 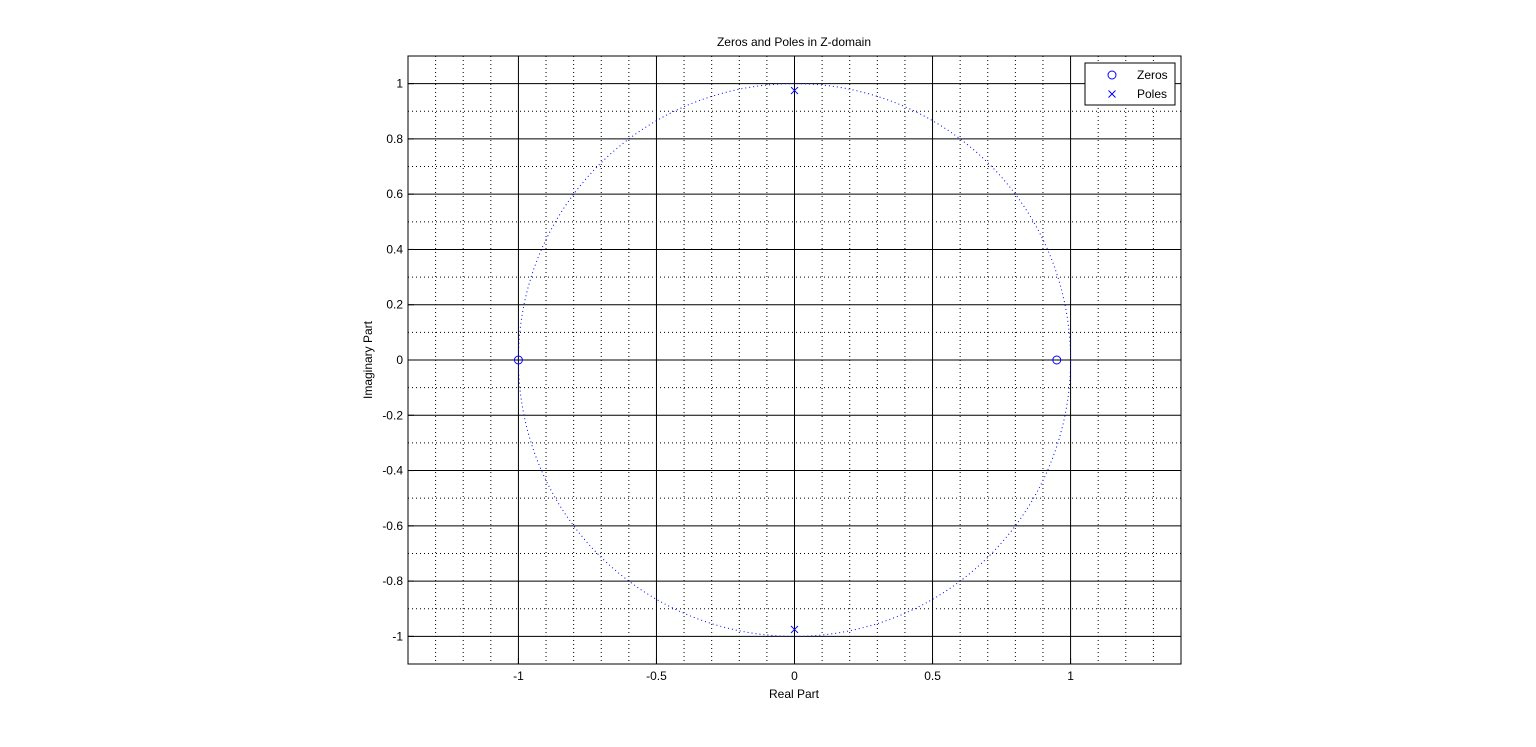 What do you see at coordinates (932, 676) in the screenshot?
I see `x-tick-label: 0.5` at bounding box center [932, 676].